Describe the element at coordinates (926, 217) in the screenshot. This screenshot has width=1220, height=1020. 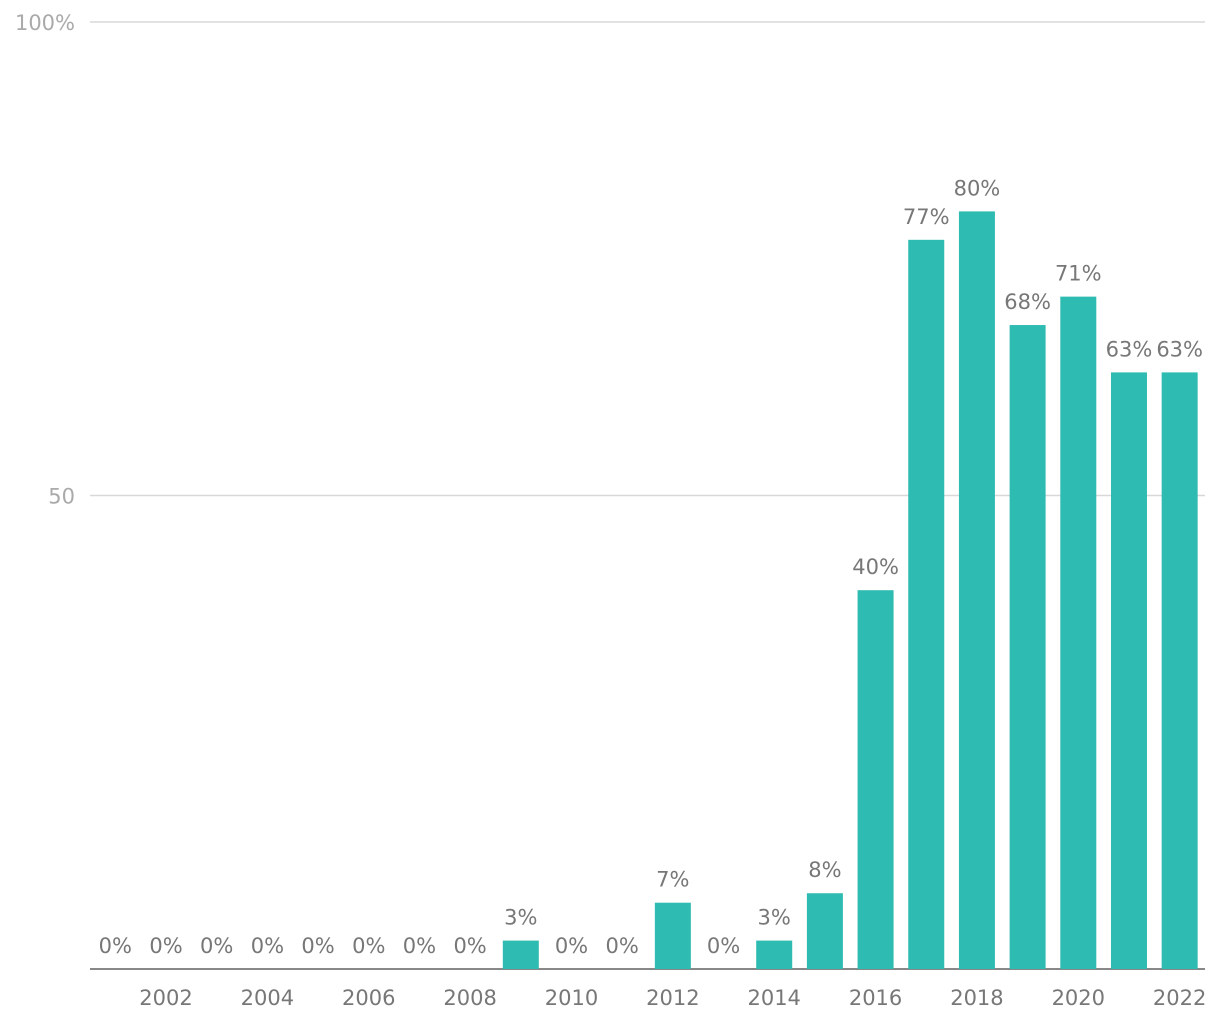
I see `value-label: 77%` at that location.